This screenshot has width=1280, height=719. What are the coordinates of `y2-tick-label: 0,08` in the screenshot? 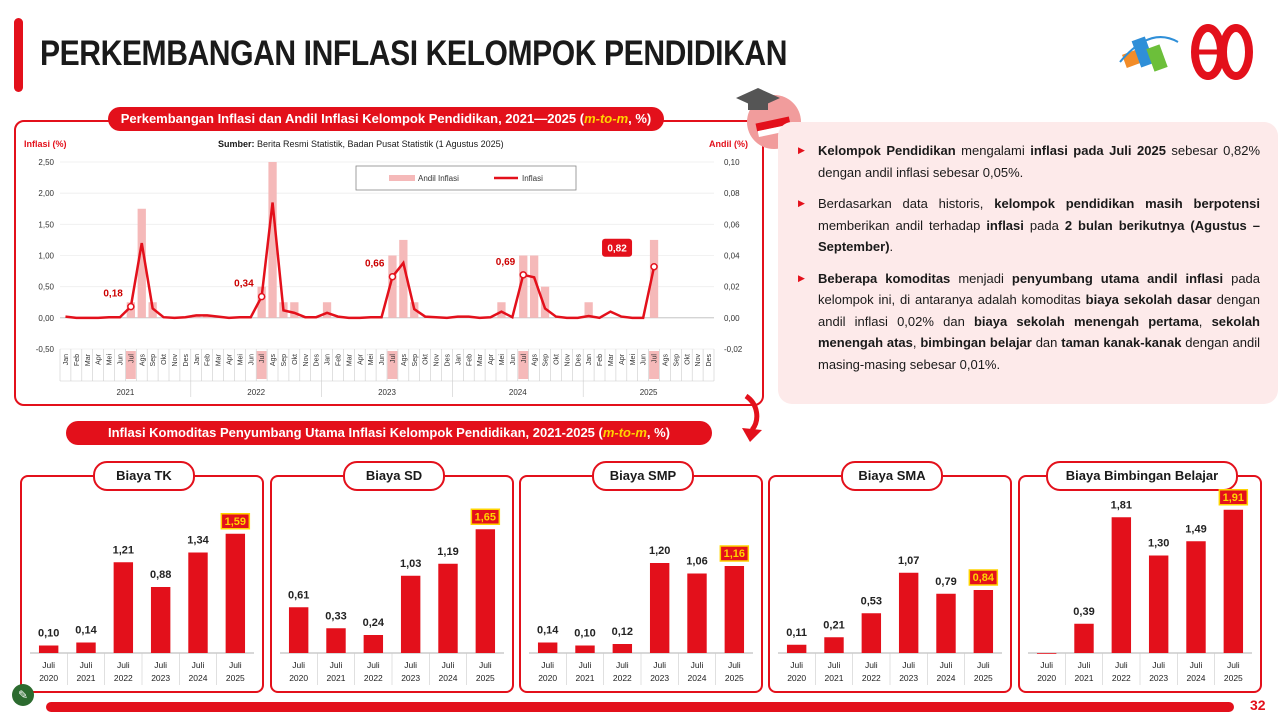 It's located at (732, 193).